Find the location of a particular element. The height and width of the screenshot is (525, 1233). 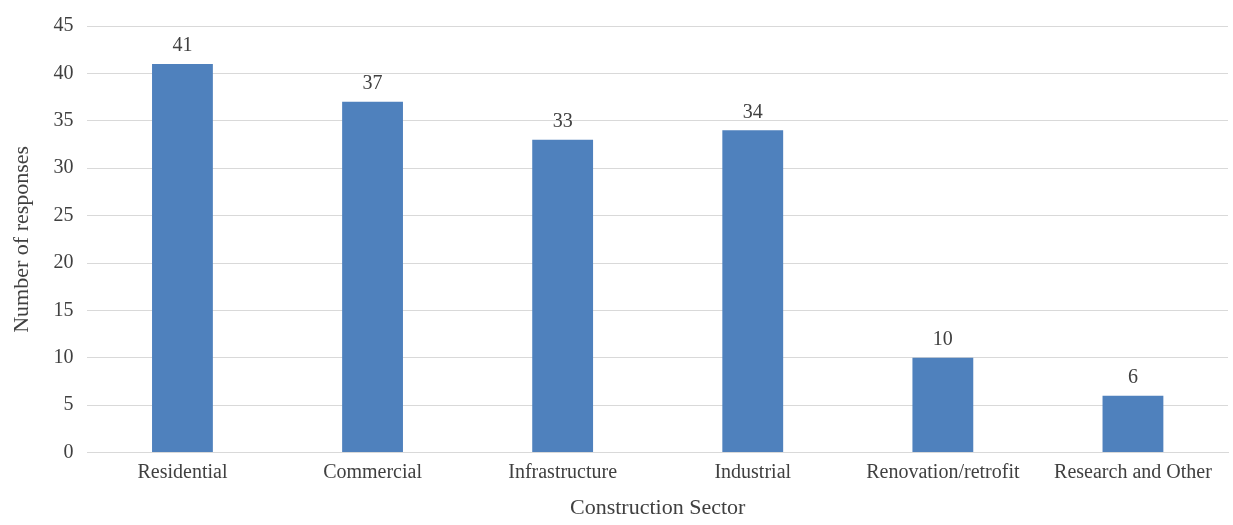

y-tick-label: 40 is located at coordinates (63, 71).